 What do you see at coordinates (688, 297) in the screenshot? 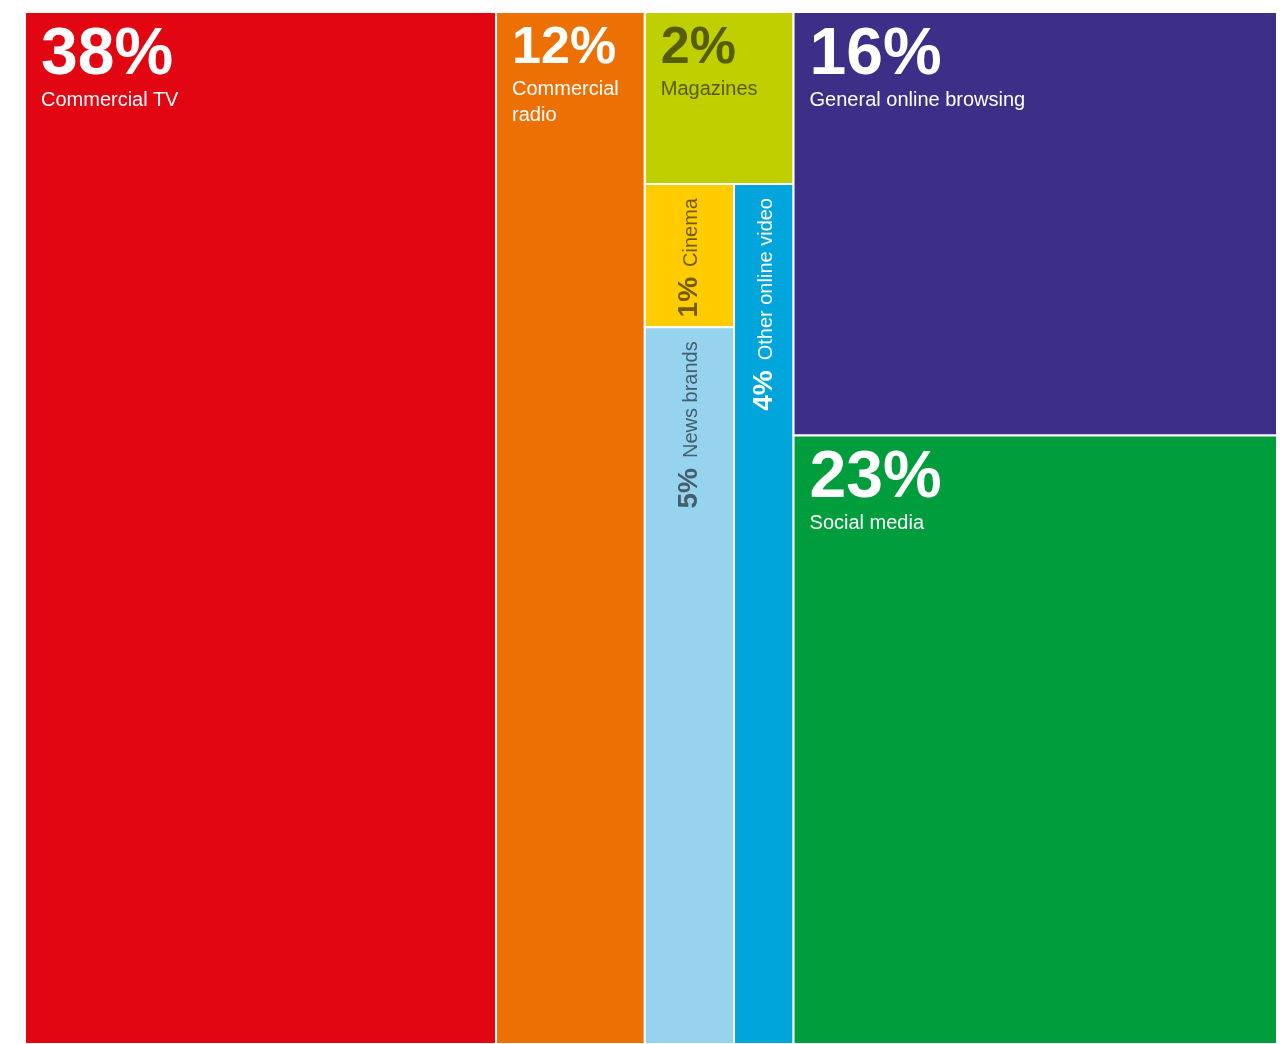
I see `data-label: 1%` at bounding box center [688, 297].